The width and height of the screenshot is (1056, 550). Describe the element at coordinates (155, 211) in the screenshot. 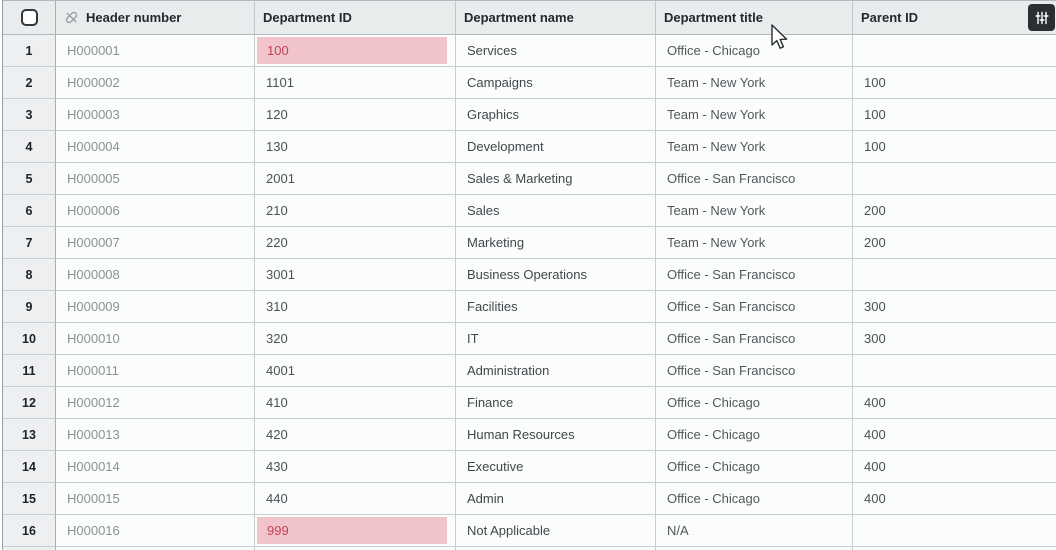

I see `cell-header-number: H000006` at that location.